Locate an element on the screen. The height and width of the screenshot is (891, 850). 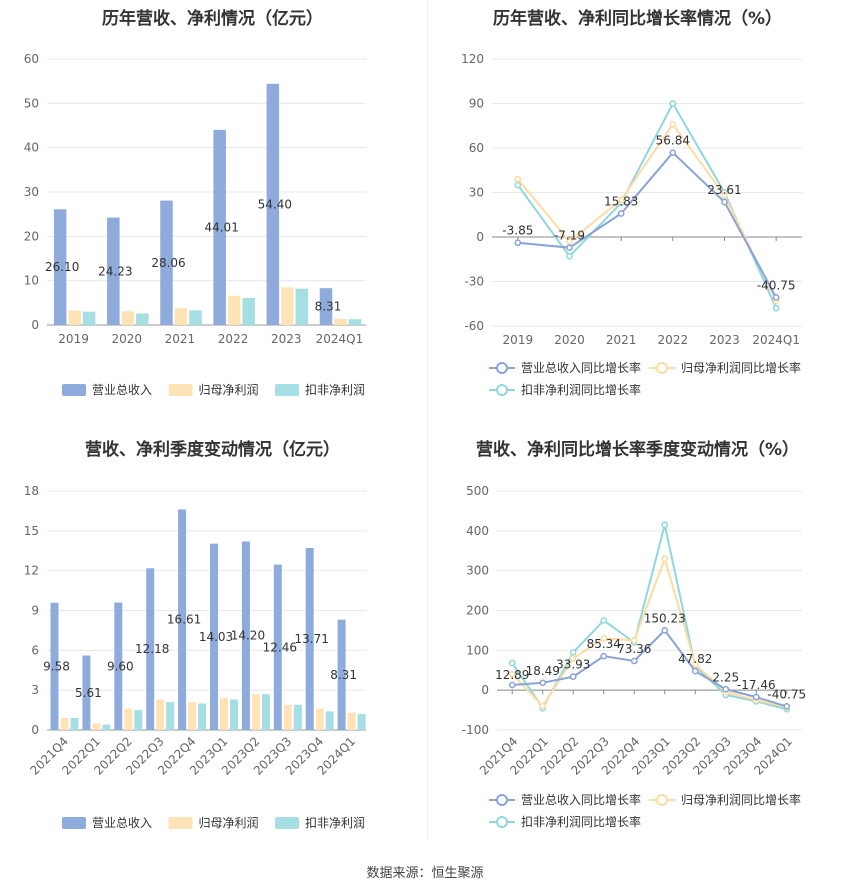
panel-divider is located at coordinates (427, 420).